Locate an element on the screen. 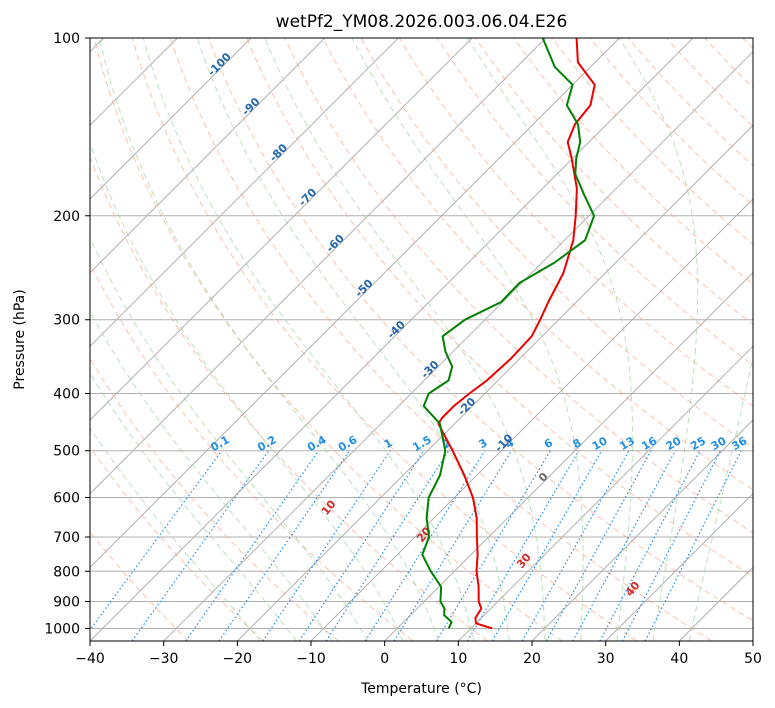 Image resolution: width=775 pixels, height=708 pixels. x-tick-label: −20 is located at coordinates (238, 659).